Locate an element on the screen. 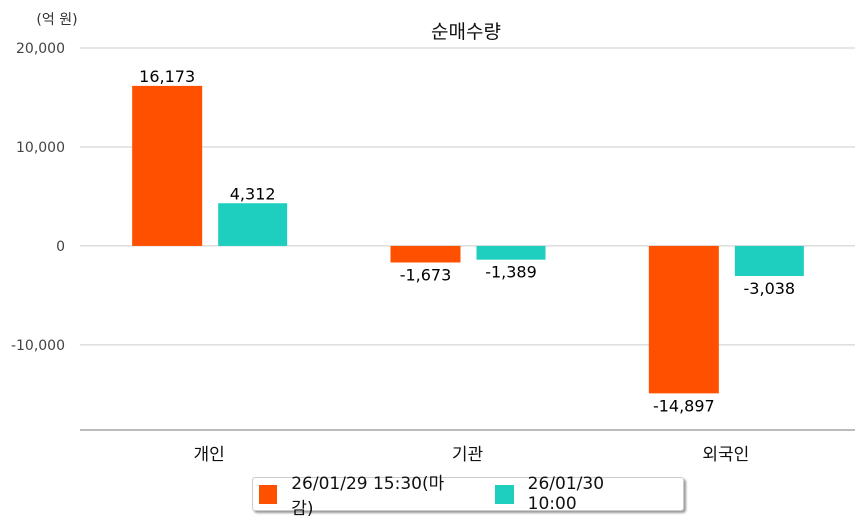 This screenshot has width=863, height=520. x-tick-label: 개인 is located at coordinates (209, 455).